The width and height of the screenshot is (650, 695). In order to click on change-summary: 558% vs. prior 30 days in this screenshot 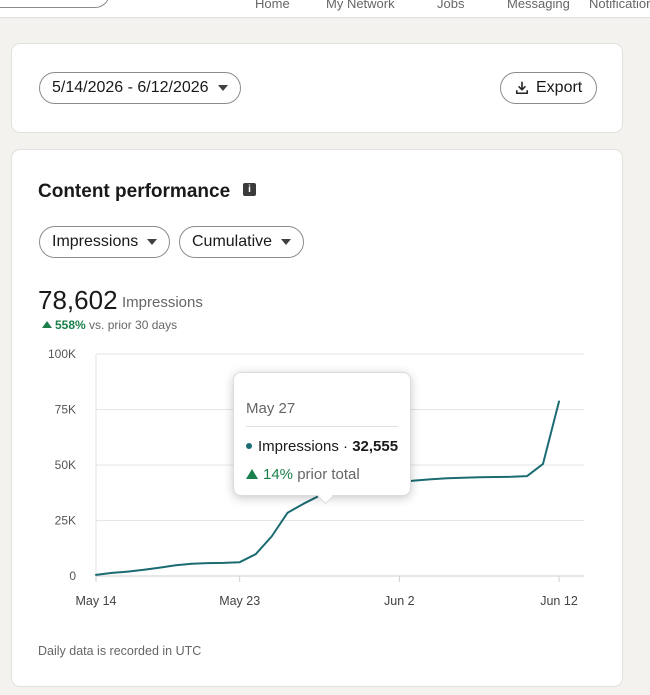, I will do `click(109, 325)`.